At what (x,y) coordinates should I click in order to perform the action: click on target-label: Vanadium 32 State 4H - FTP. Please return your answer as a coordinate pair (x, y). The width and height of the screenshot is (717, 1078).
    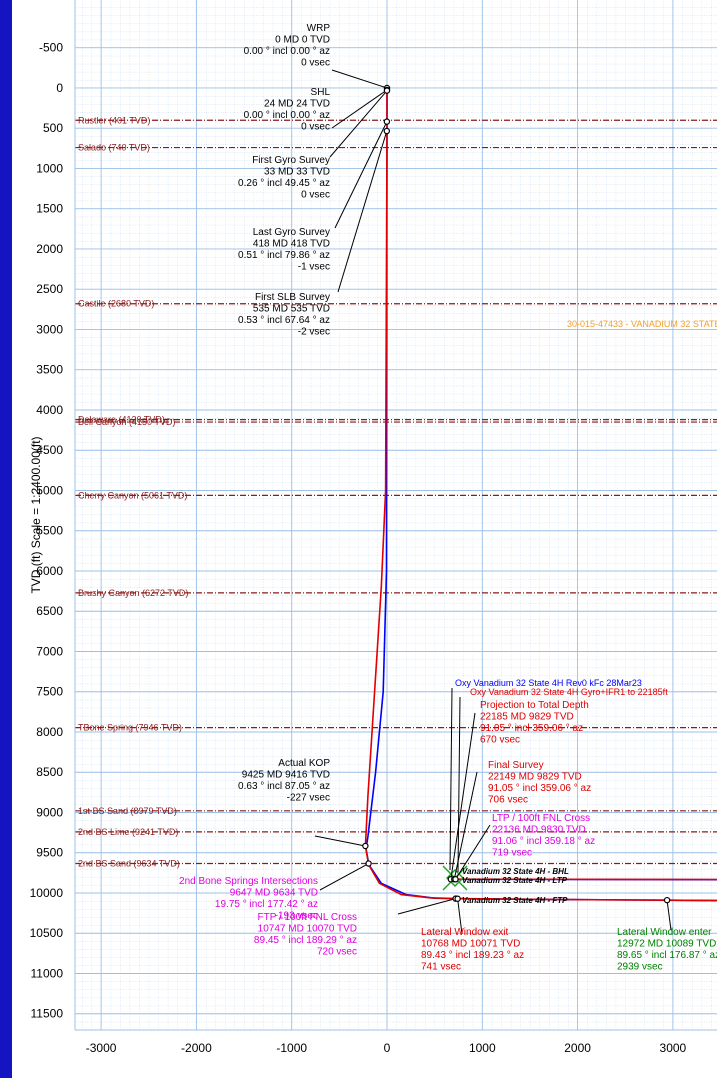
    Looking at the image, I should click on (515, 900).